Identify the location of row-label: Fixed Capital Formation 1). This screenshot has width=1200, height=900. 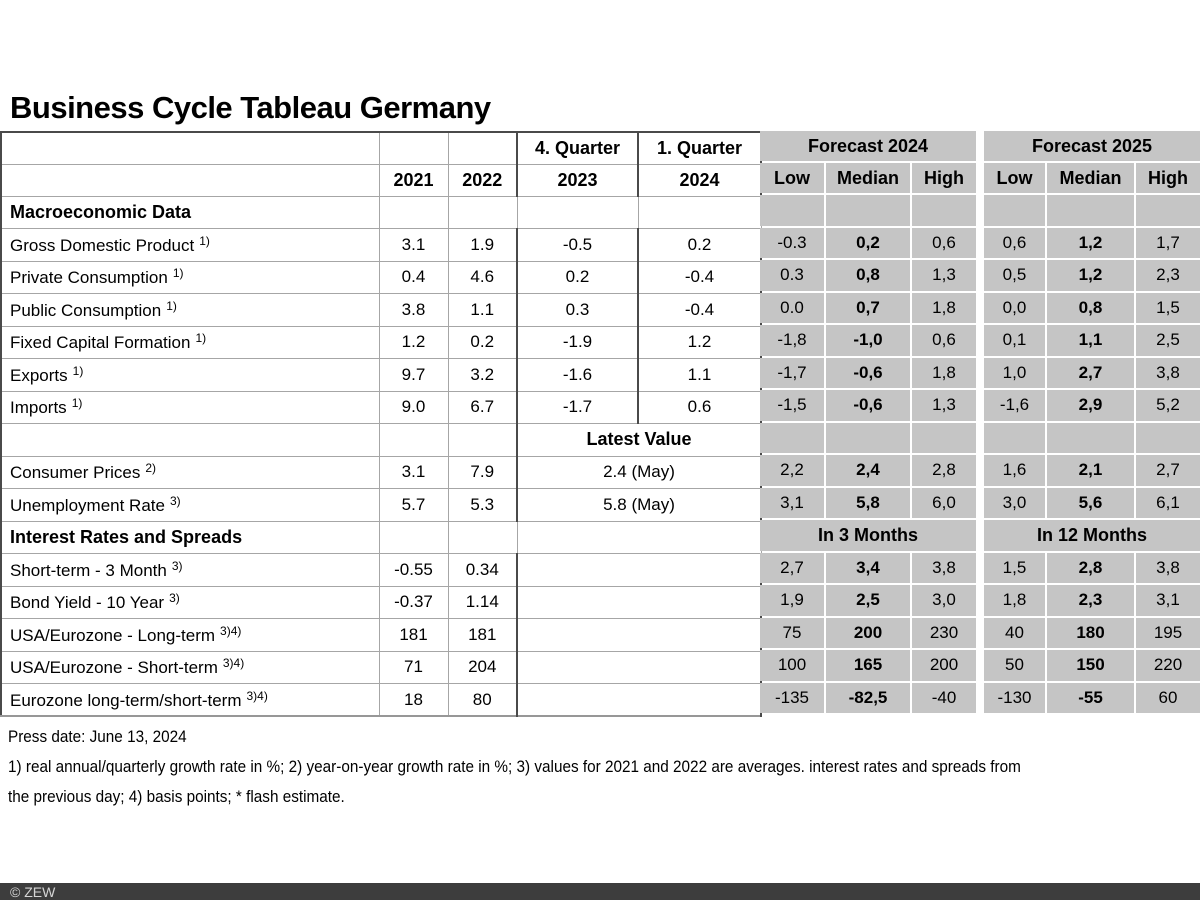
(190, 342).